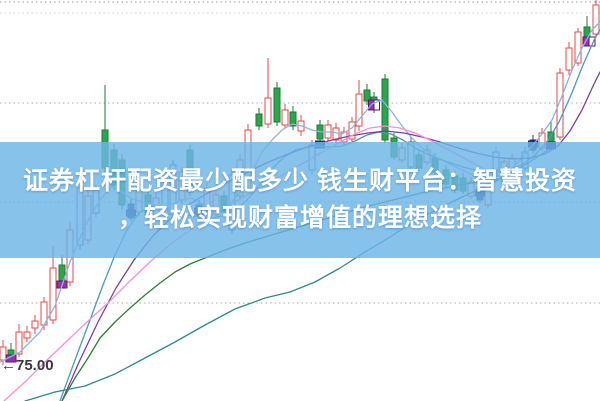 This screenshot has width=600, height=401. I want to click on banner-title-line1: 证券杠杆配资最少配多少 钱生财平台：智慧投资, so click(300, 181).